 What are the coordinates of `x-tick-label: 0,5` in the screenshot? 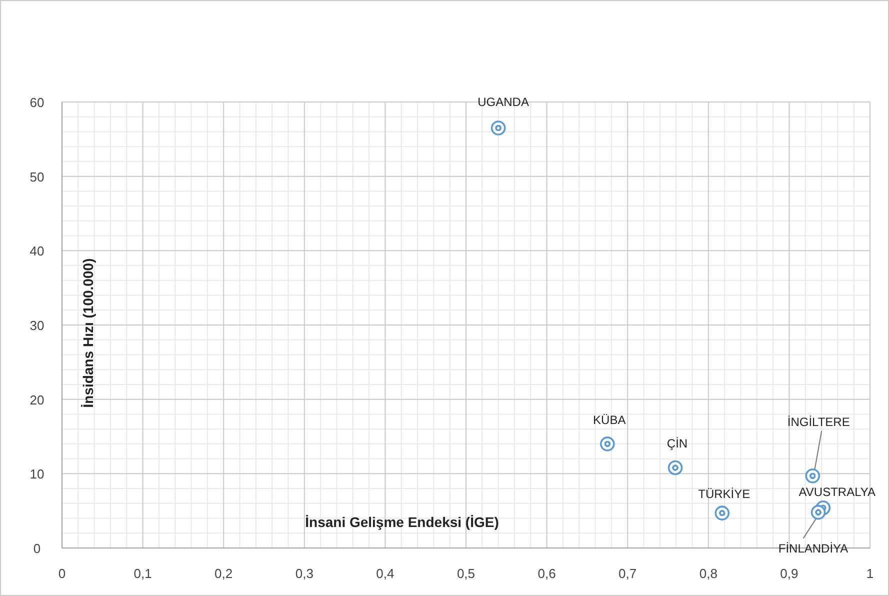 It's located at (466, 573).